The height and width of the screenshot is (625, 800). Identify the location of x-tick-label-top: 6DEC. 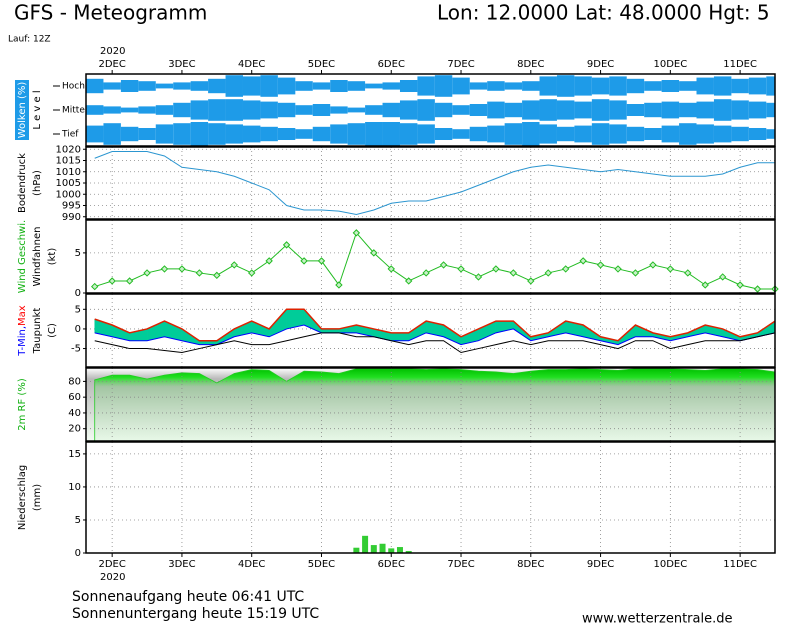
(391, 64).